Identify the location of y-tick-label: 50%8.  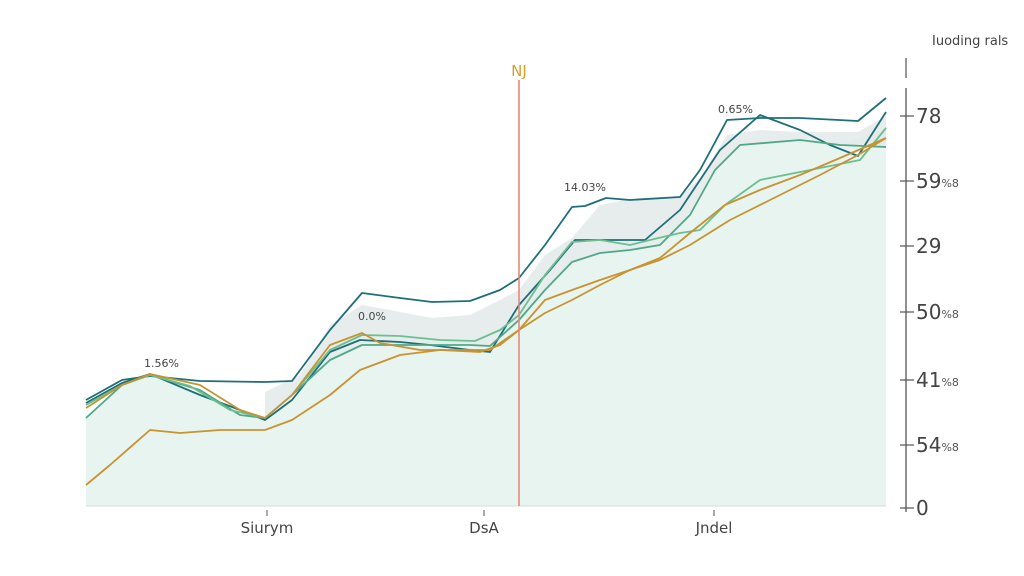
(937, 312).